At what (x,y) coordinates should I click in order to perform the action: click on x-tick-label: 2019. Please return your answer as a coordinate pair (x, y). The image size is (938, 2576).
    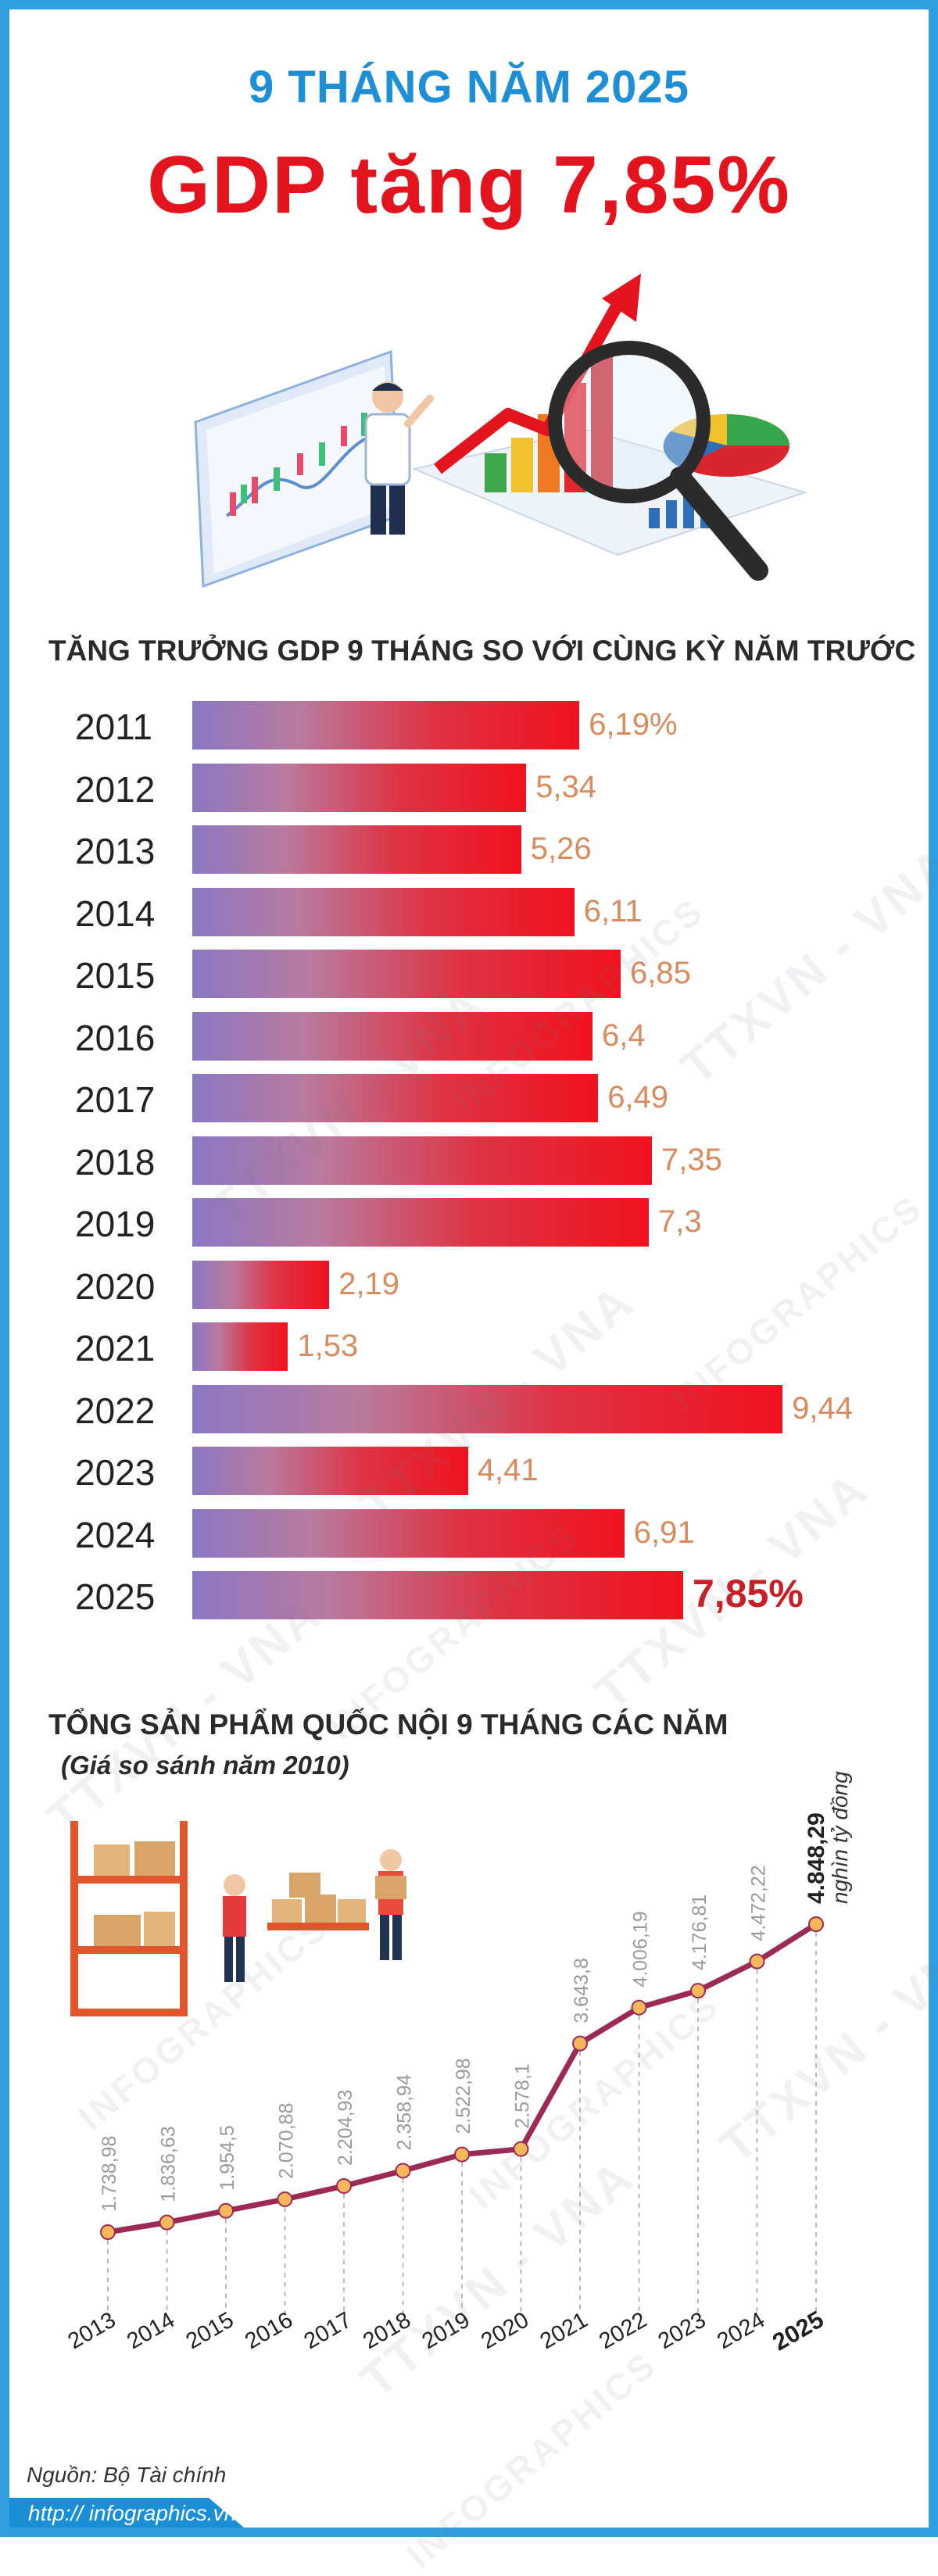
    Looking at the image, I should click on (446, 2330).